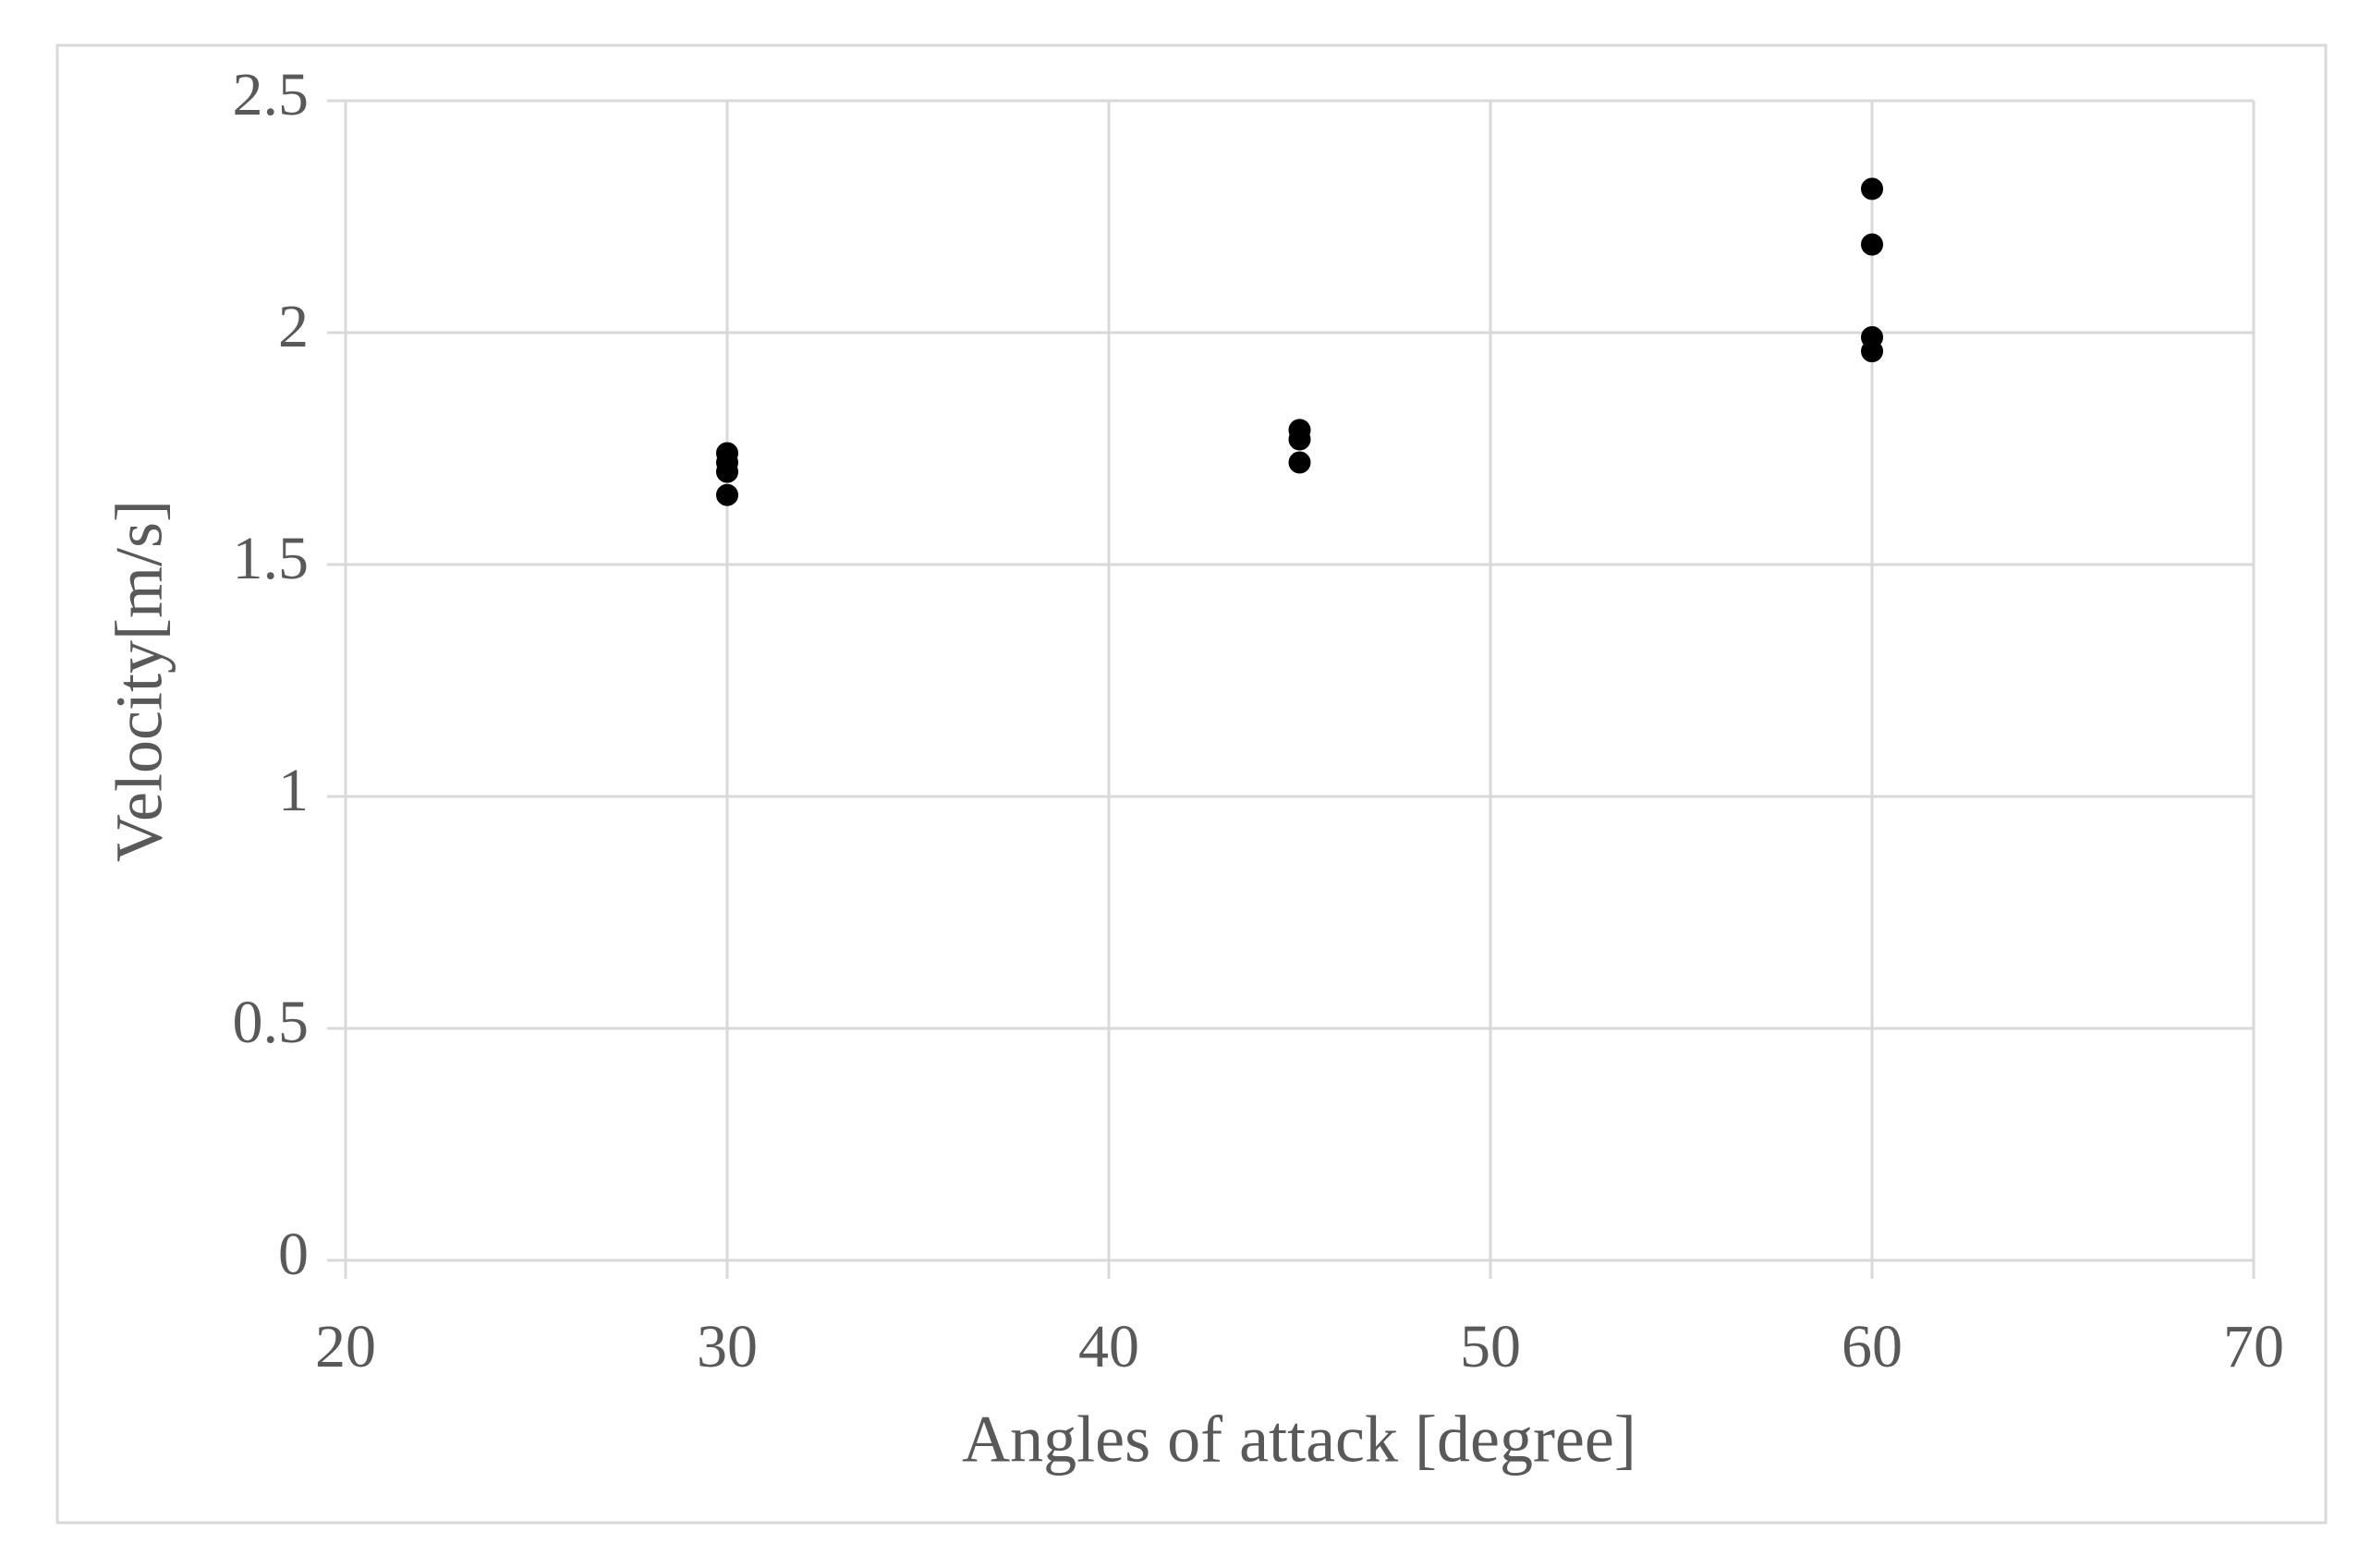 The width and height of the screenshot is (2359, 1568). What do you see at coordinates (271, 94) in the screenshot?
I see `y-tick-label: 2.5` at bounding box center [271, 94].